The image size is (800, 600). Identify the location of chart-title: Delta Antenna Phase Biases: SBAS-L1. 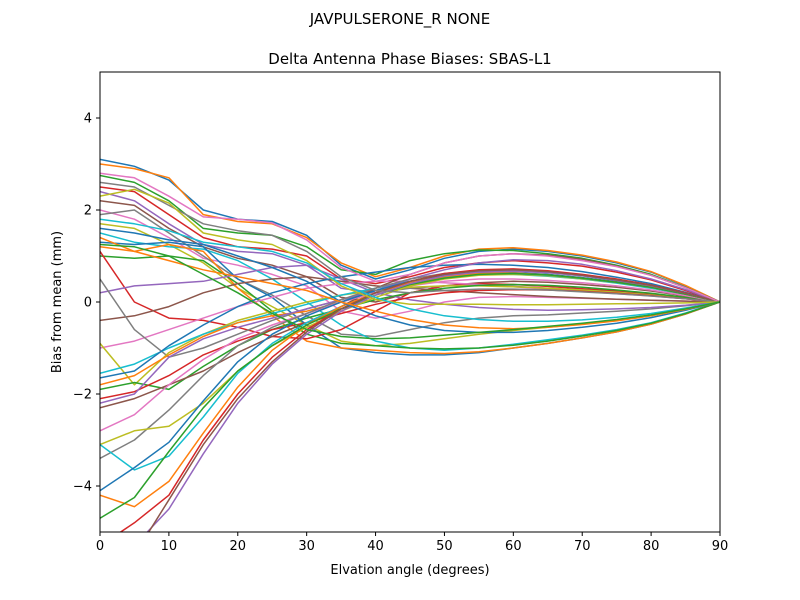
(409, 59).